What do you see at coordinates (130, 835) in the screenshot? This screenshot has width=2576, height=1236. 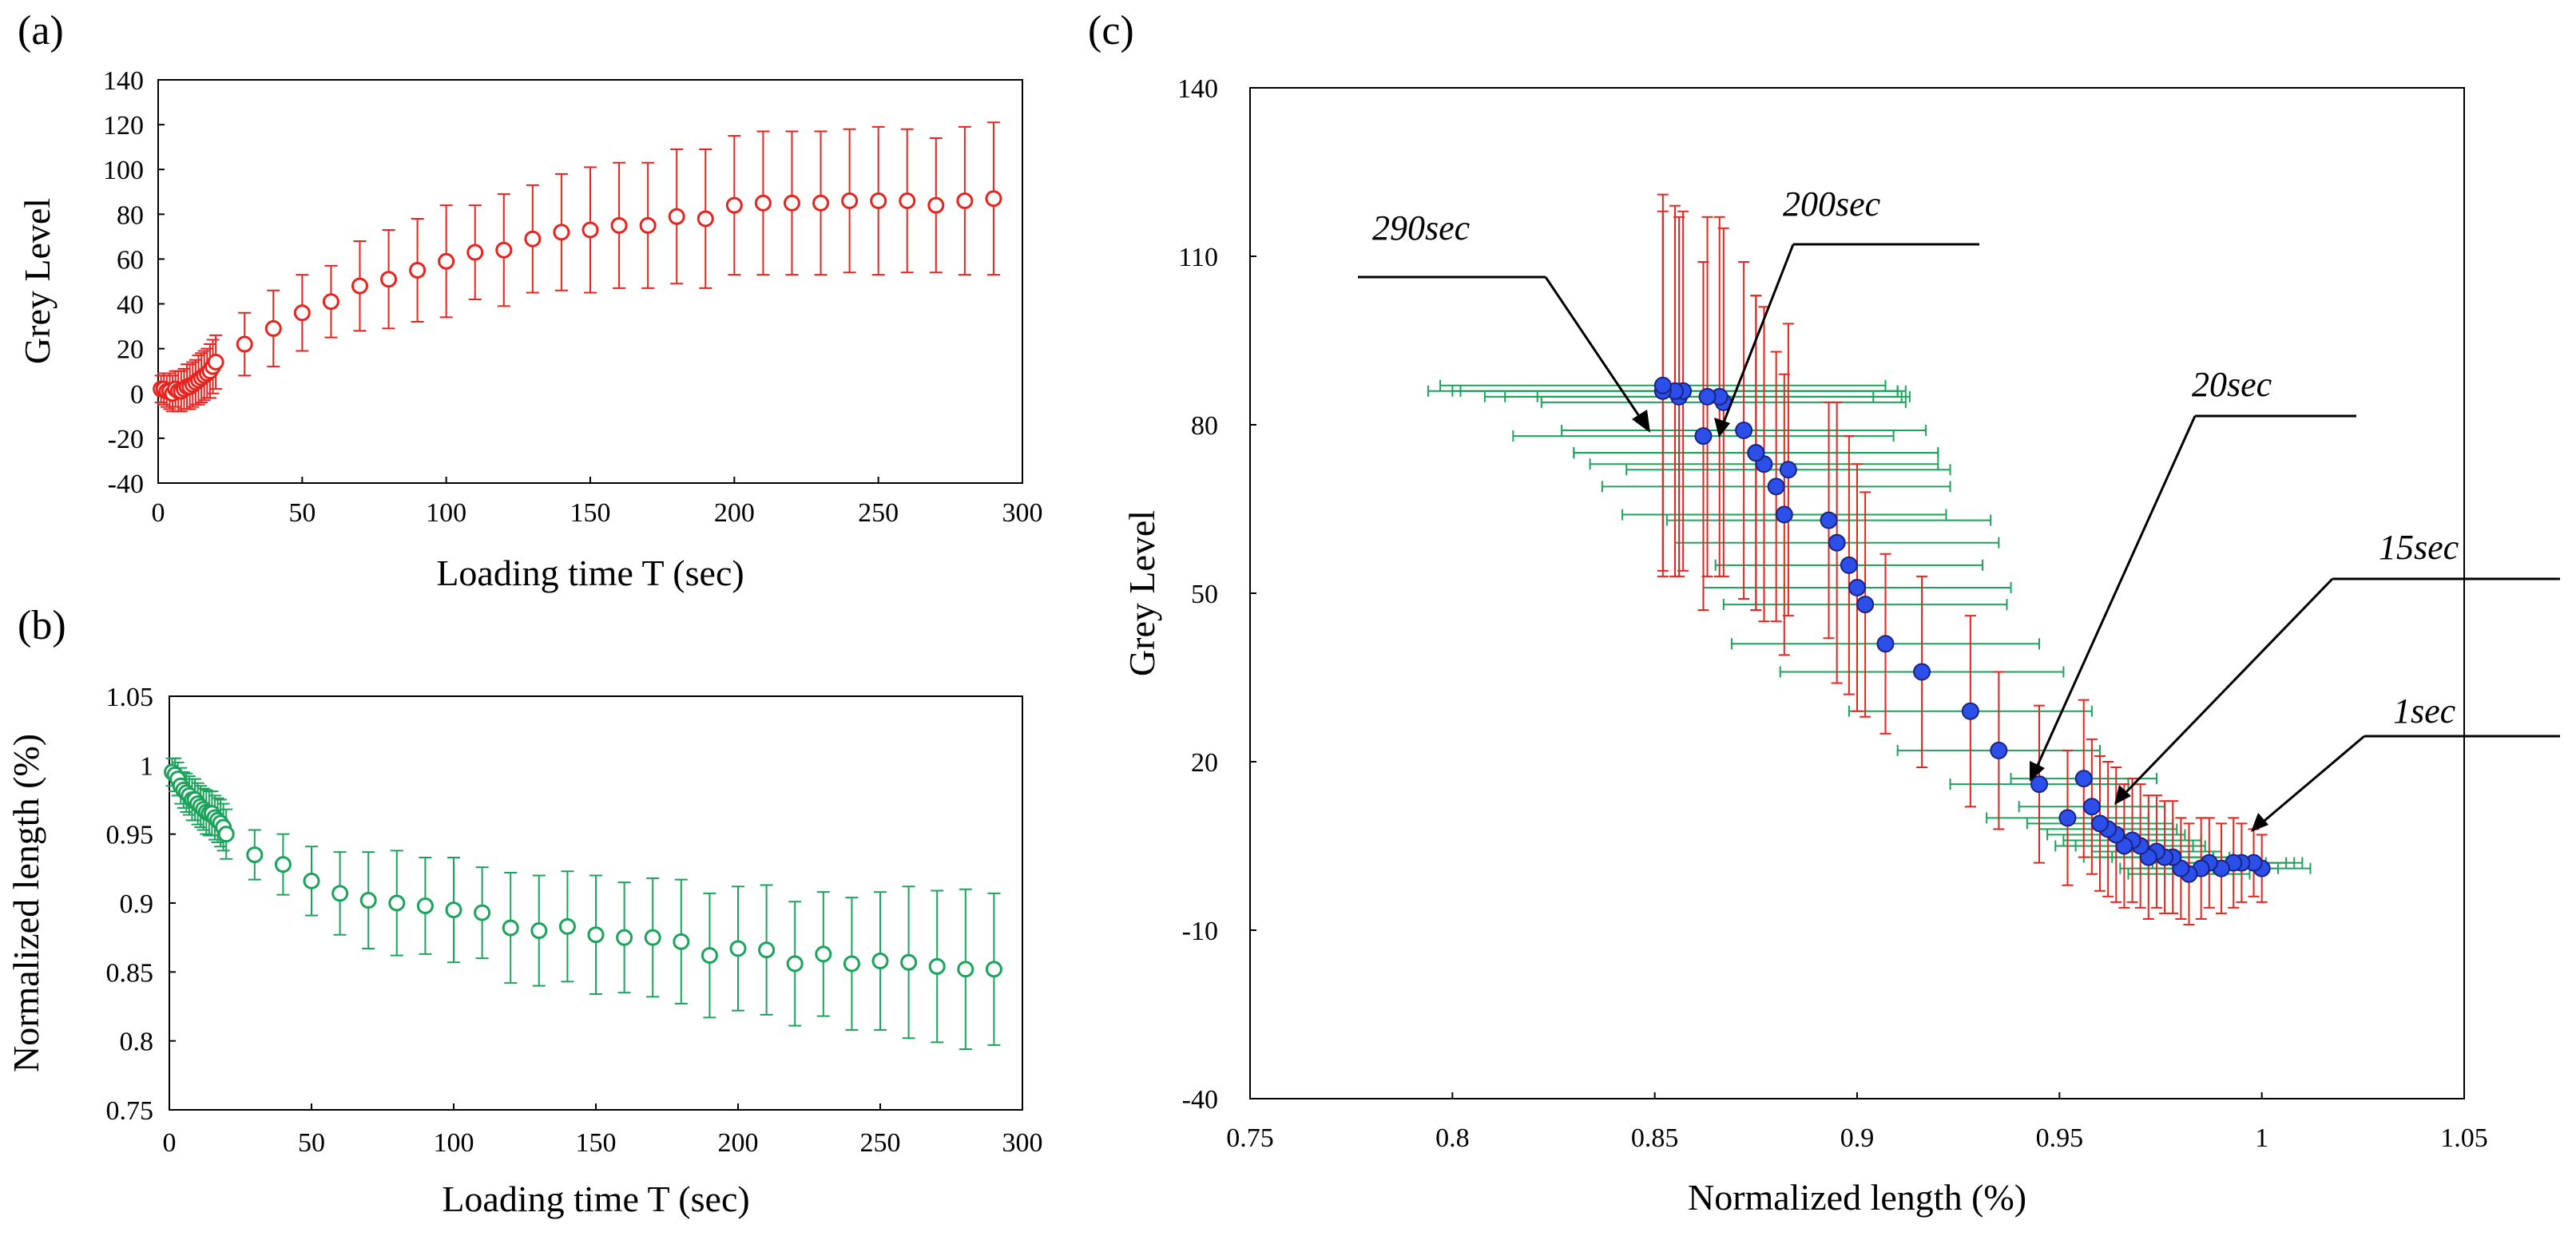 I see `panel-b-ytick-label: 0.95` at bounding box center [130, 835].